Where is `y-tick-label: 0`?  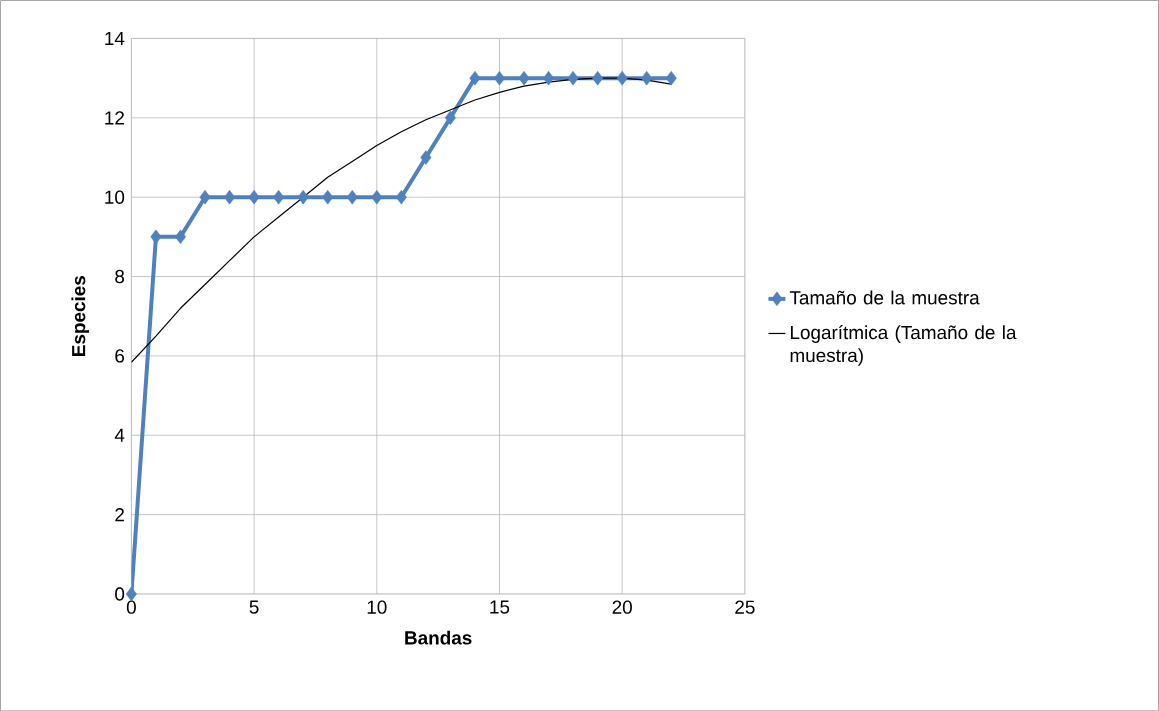
y-tick-label: 0 is located at coordinates (120, 594).